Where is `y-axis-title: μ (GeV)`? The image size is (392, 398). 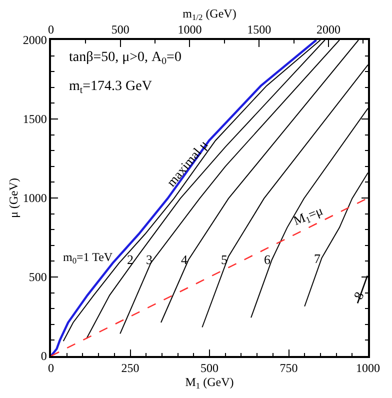
y-axis-title: μ (GeV) is located at coordinates (13, 198).